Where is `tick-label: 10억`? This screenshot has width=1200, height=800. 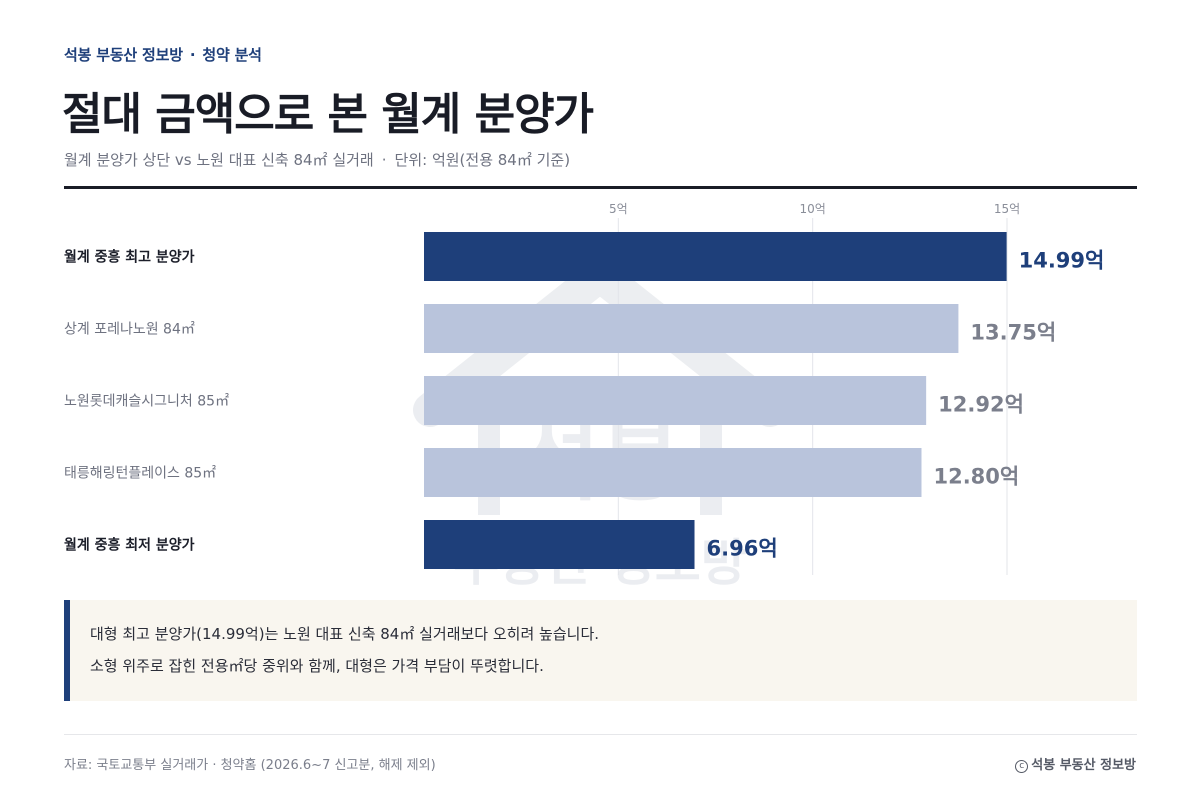 tick-label: 10억 is located at coordinates (813, 209).